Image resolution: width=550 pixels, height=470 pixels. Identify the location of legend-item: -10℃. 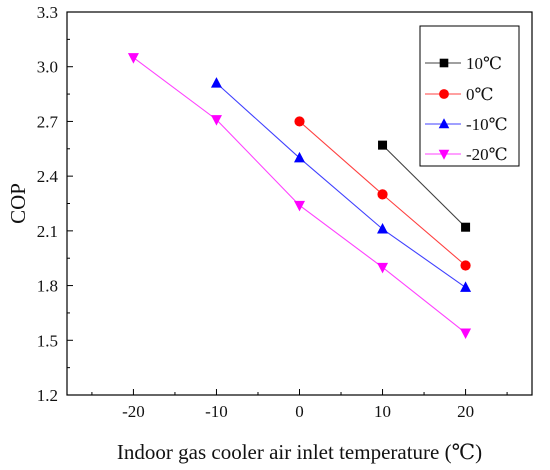
(466, 124).